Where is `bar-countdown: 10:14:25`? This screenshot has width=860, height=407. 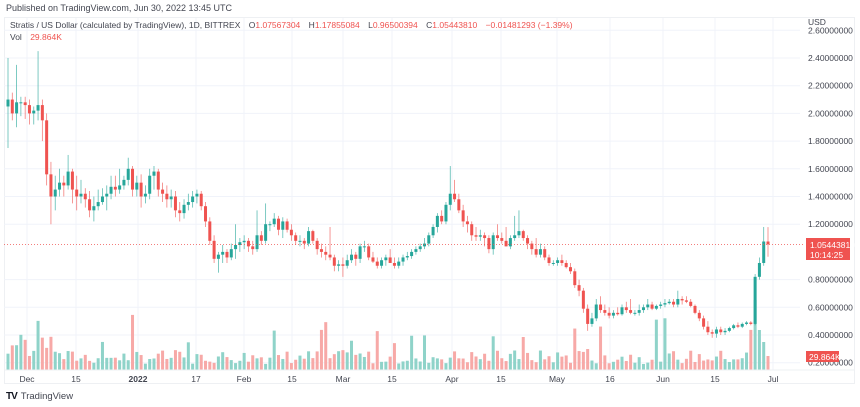 bar-countdown: 10:14:25 is located at coordinates (826, 255).